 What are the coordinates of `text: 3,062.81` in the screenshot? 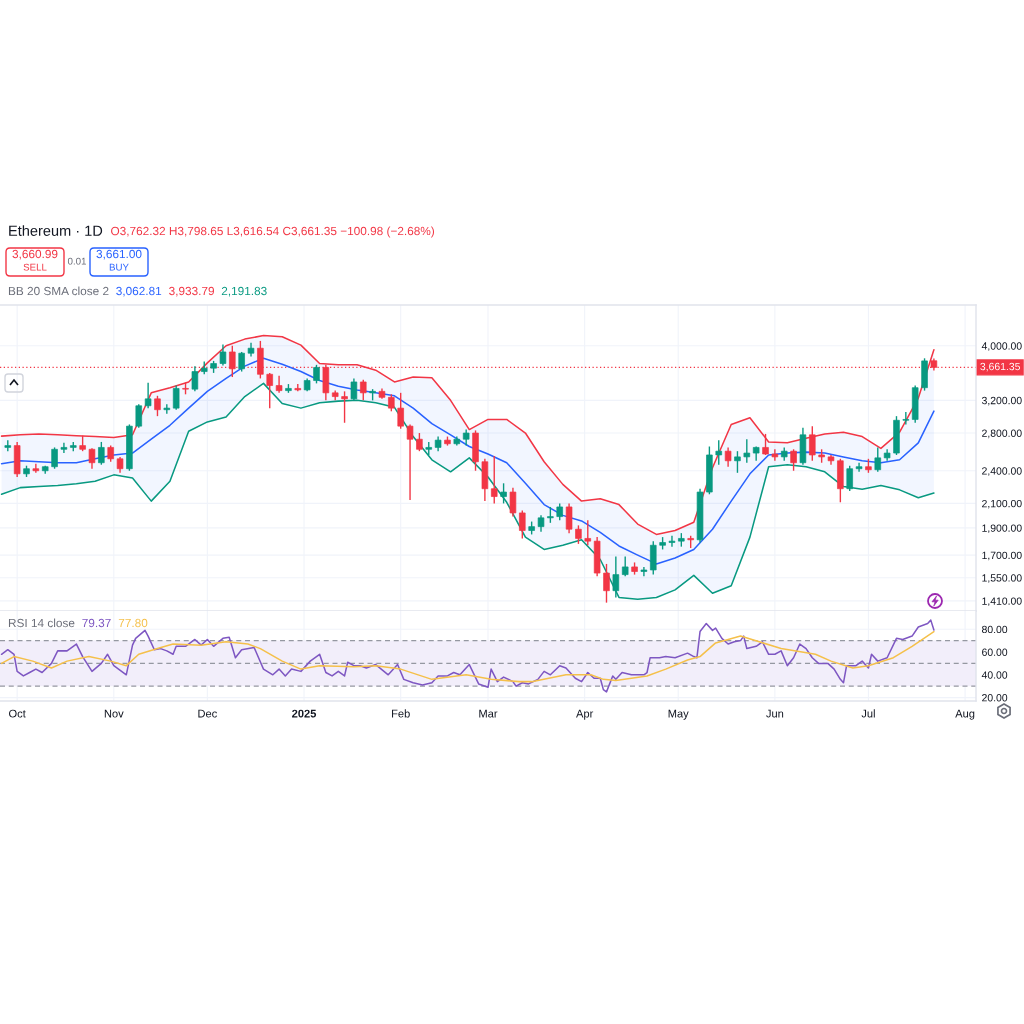 It's located at (139, 291).